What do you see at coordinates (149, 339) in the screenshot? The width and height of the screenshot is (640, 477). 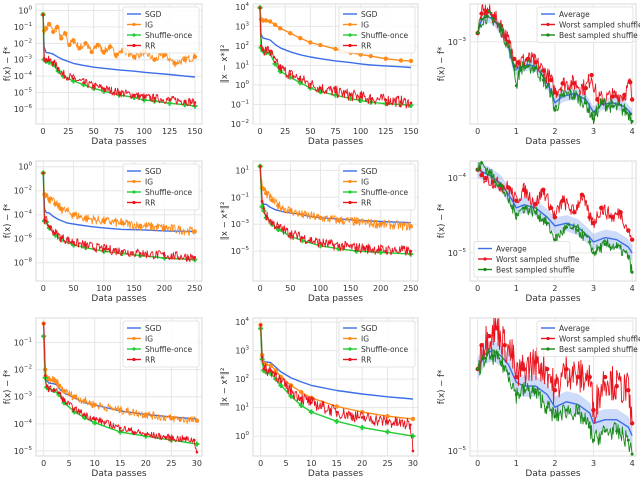 I see `legend-label: IG` at bounding box center [149, 339].